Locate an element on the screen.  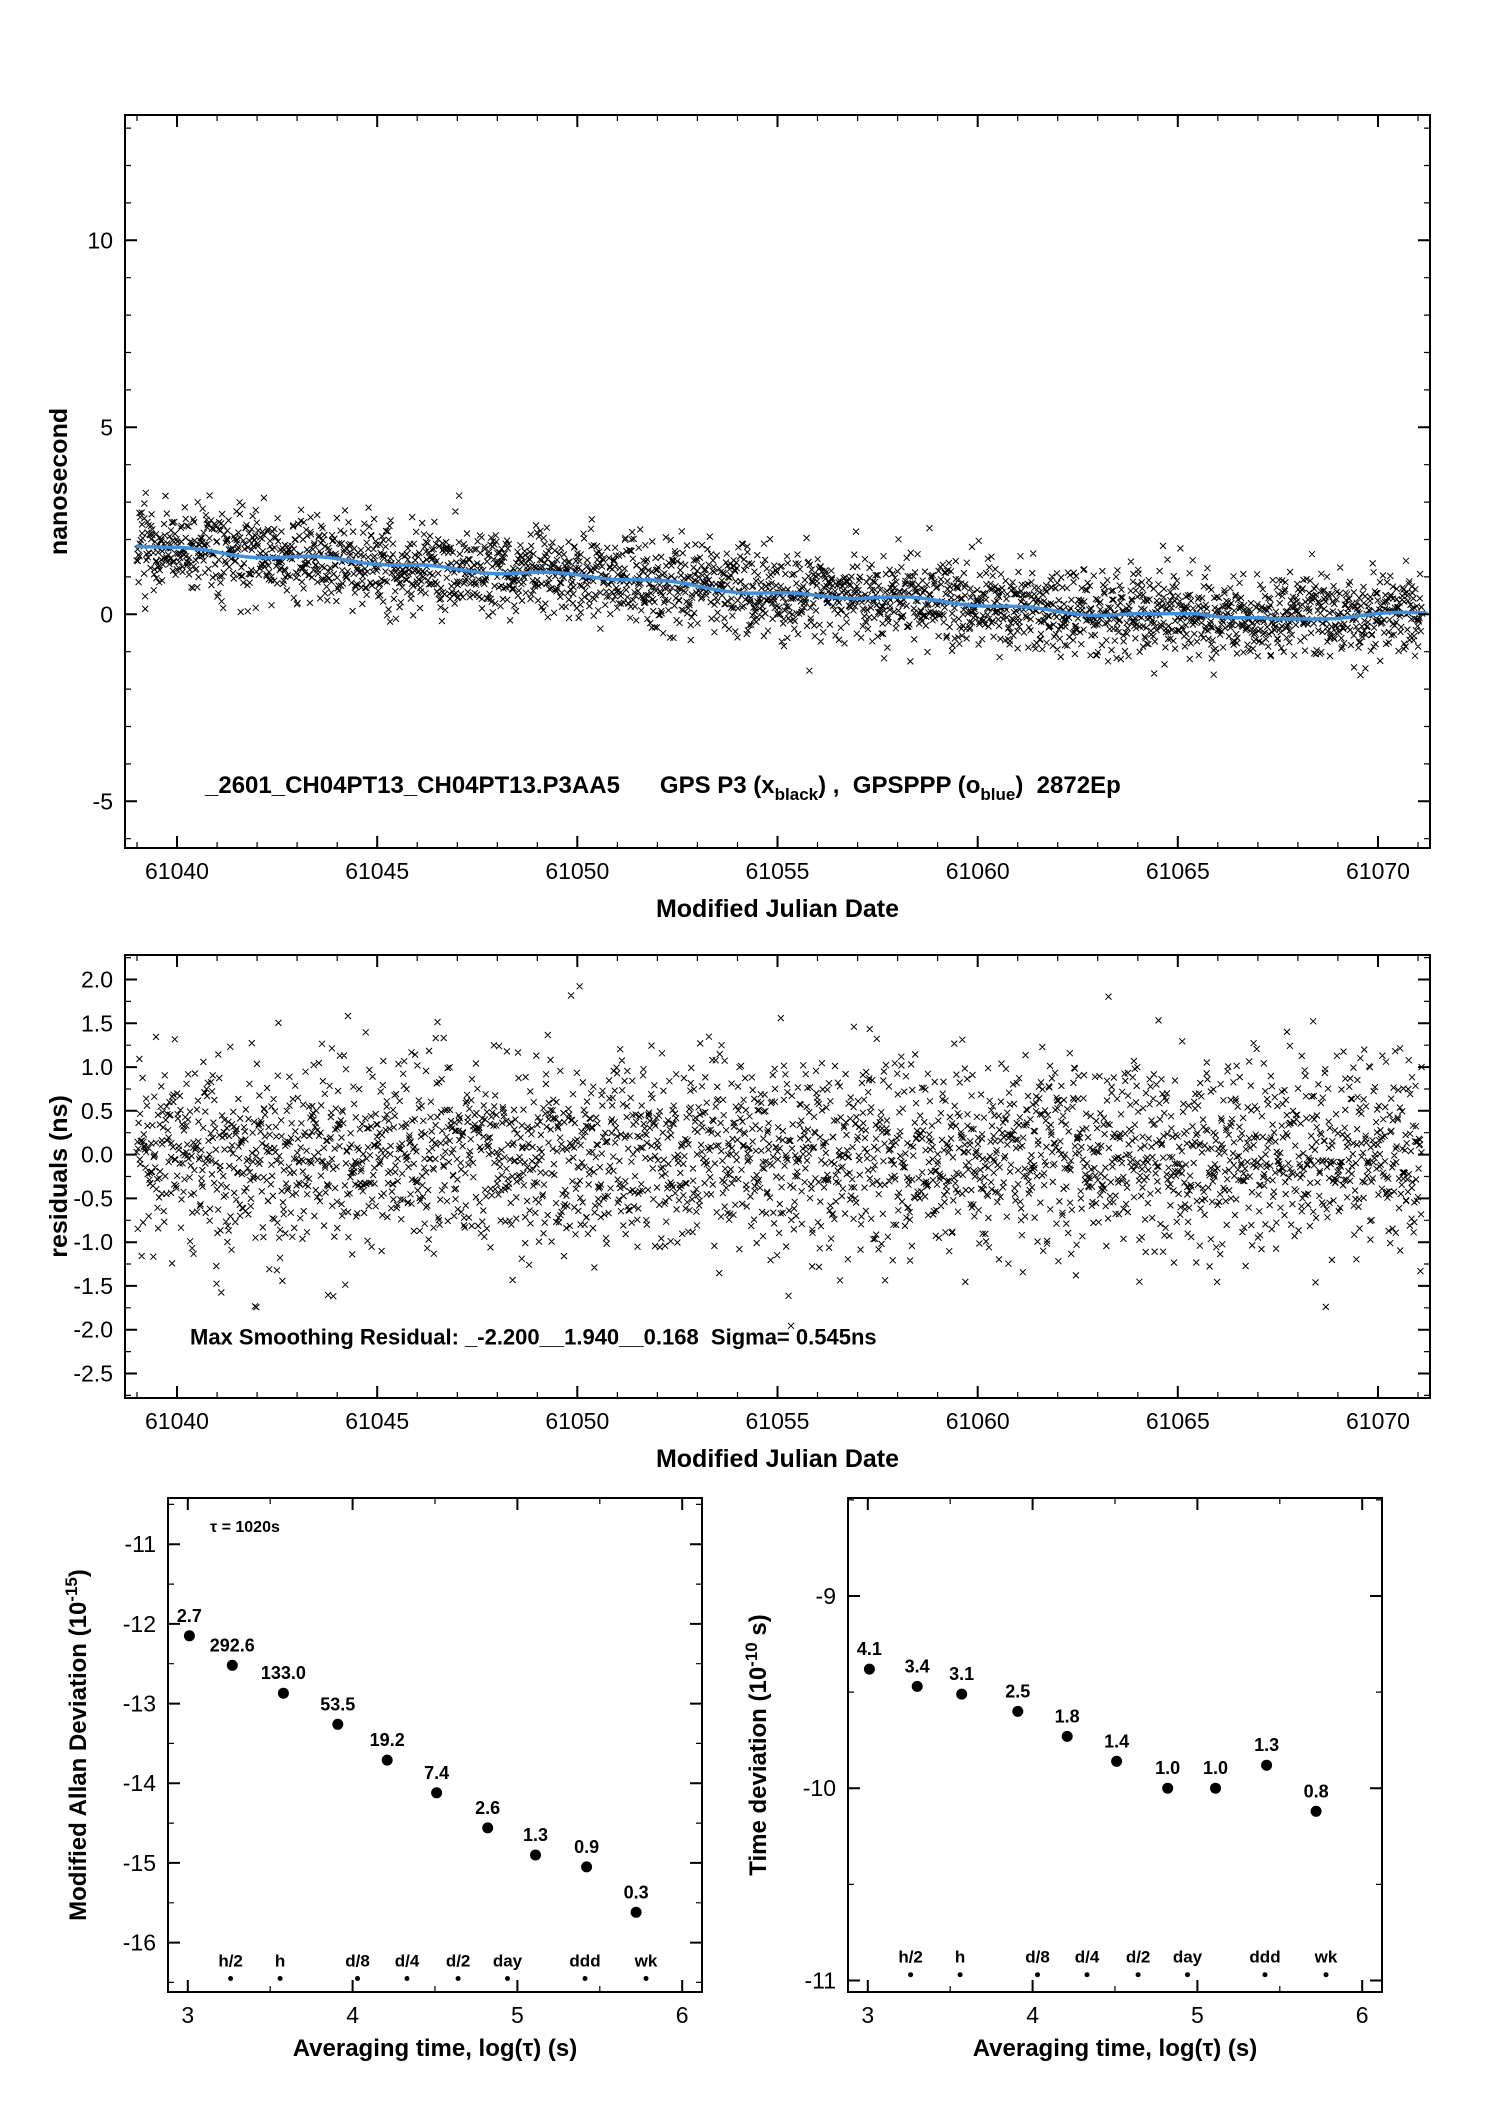
text-run: nanosecond is located at coordinates (59, 481).